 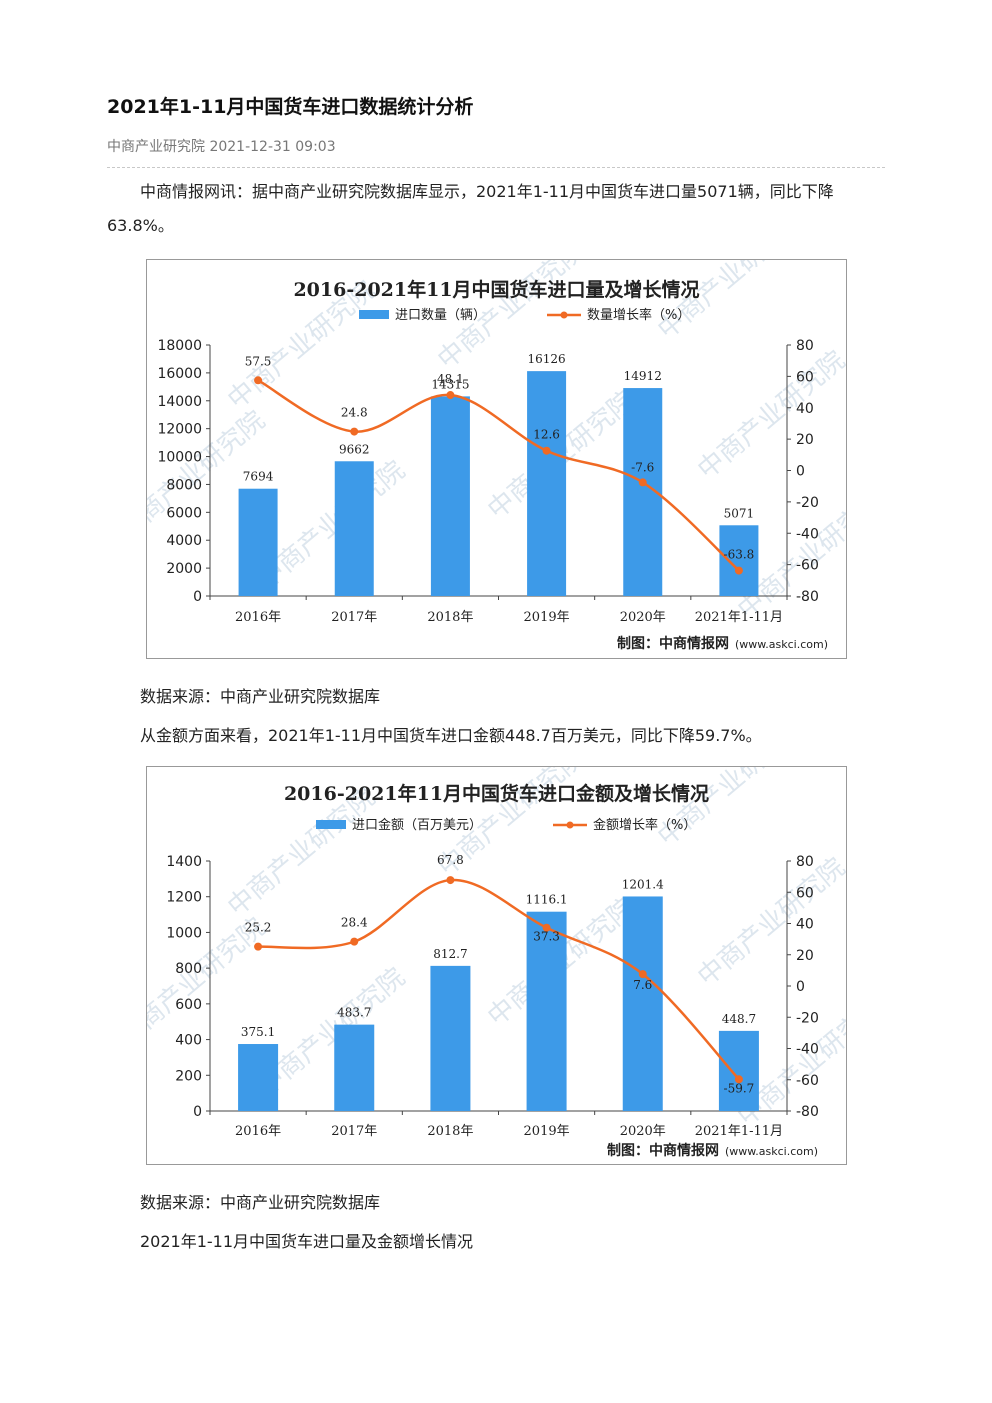 I want to click on category-label: 2020年, so click(x=643, y=617).